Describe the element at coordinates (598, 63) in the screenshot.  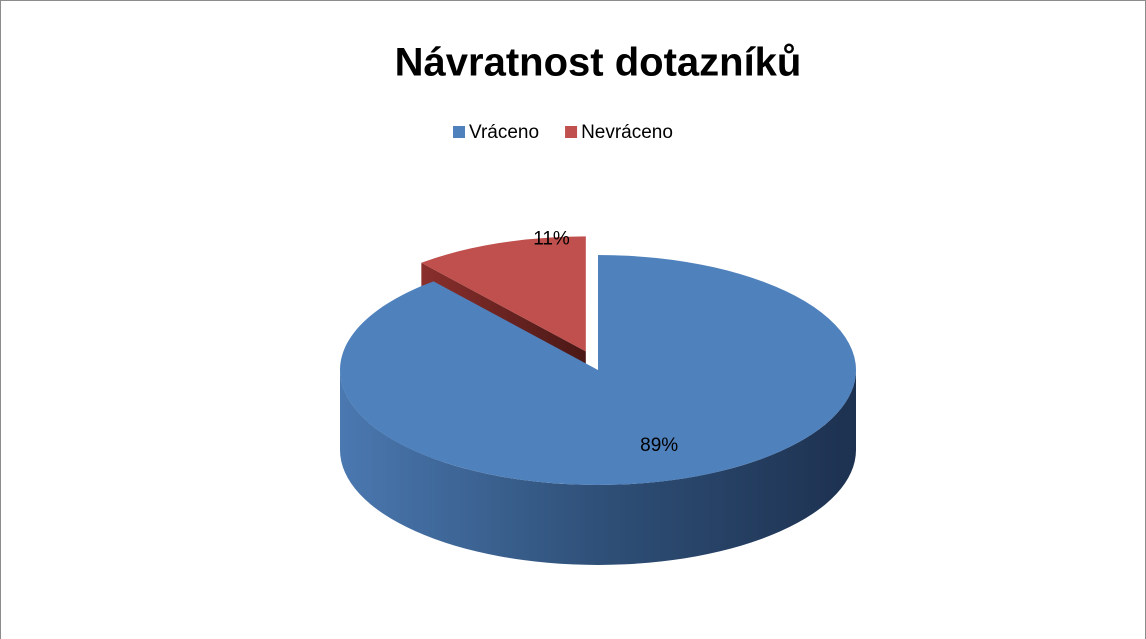
I see `chart-title: Návratnost dotazníků` at that location.